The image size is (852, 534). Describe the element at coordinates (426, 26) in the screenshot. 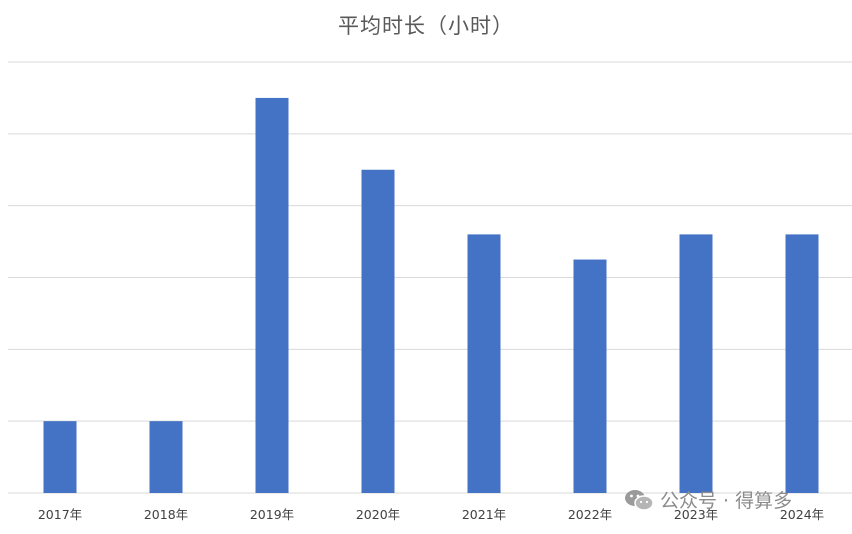

I see `chart-title: 平均时长（小时）` at that location.